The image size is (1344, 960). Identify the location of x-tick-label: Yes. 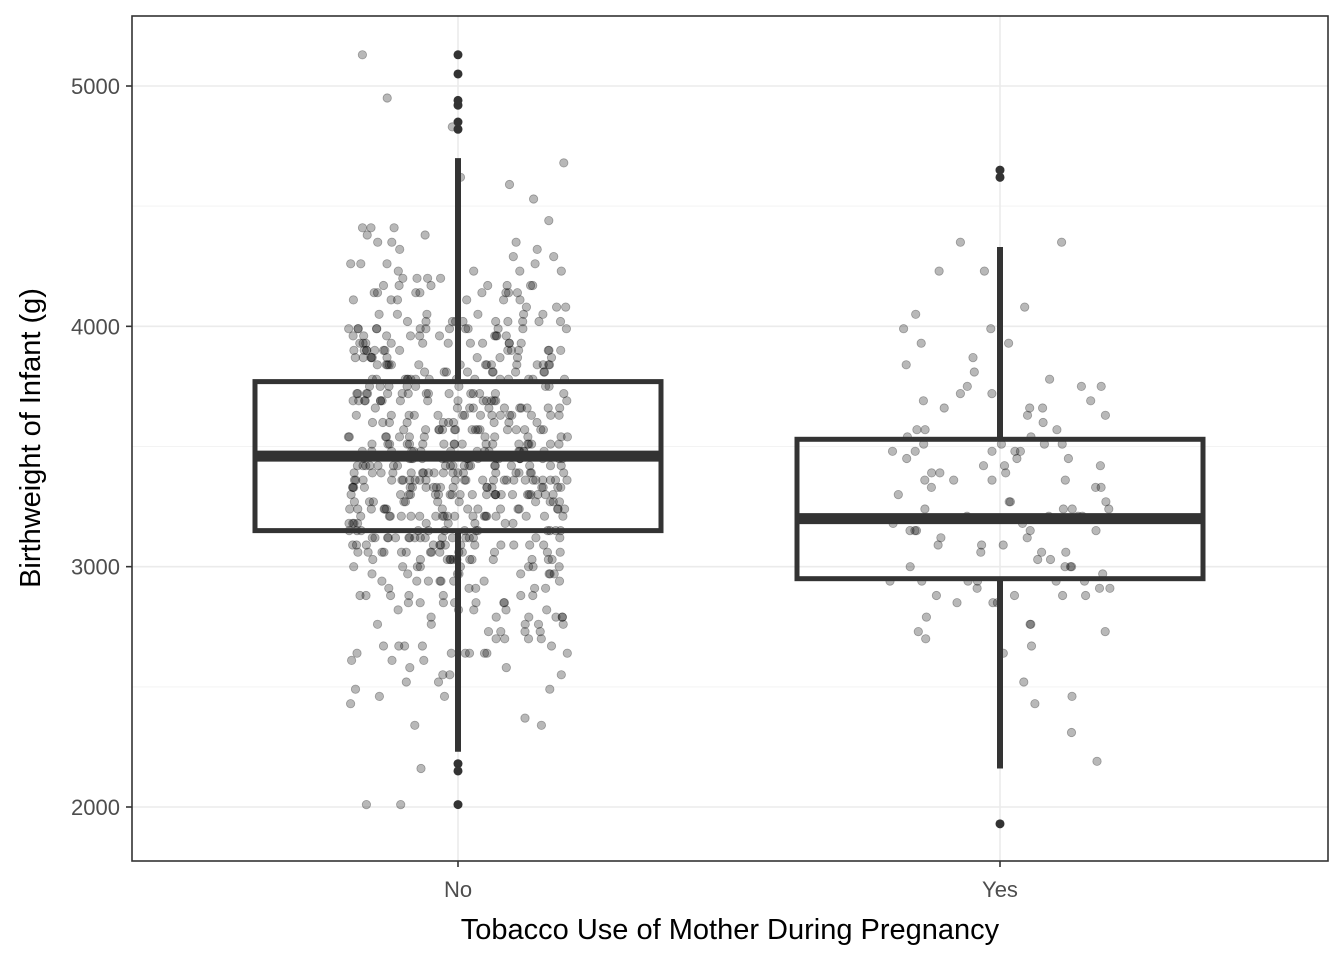
(1000, 889).